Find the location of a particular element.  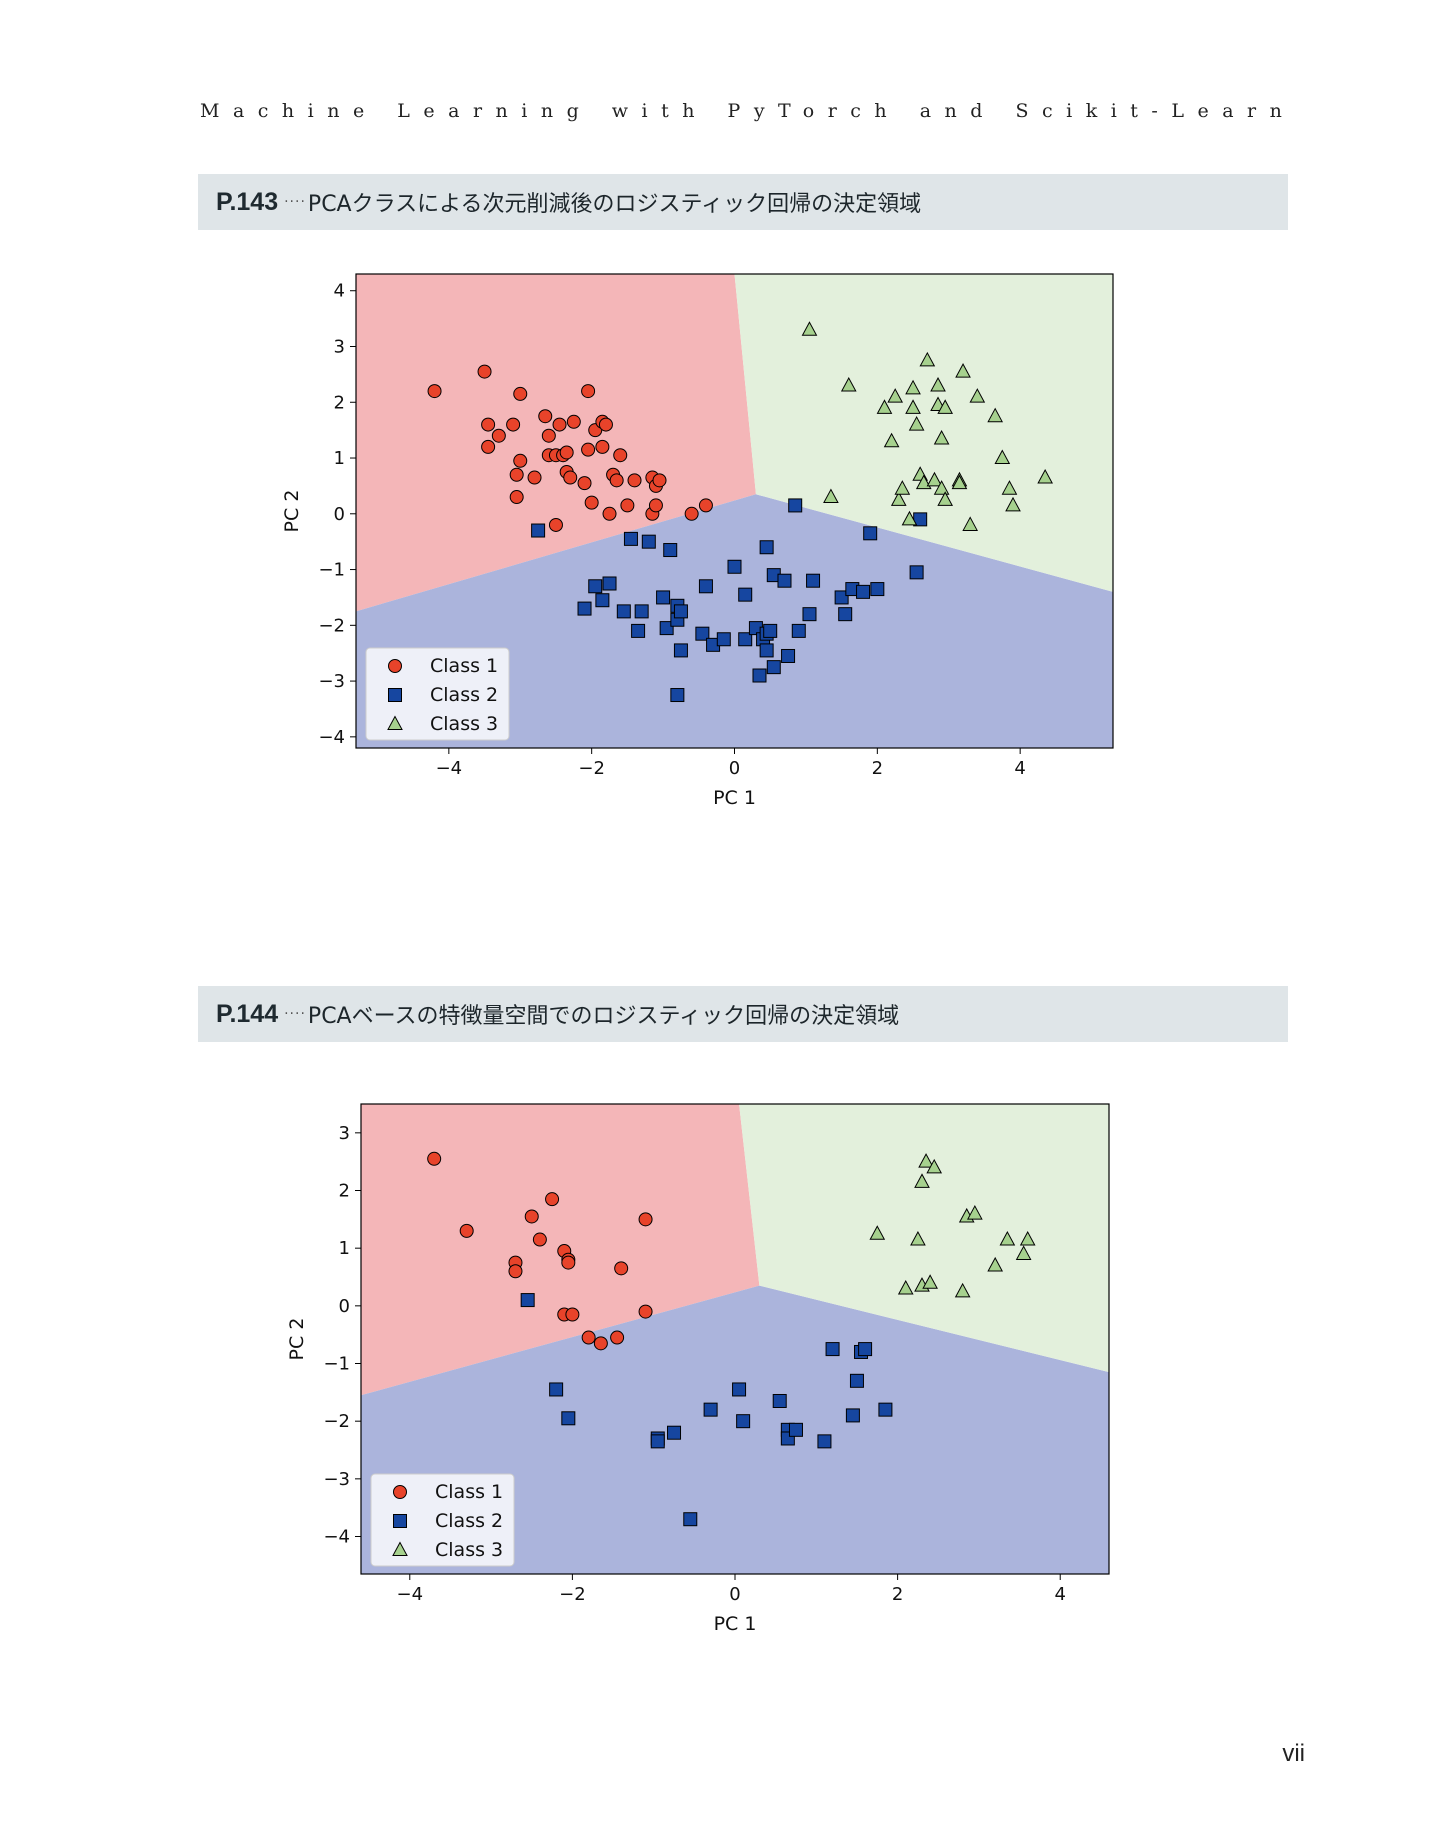

y-tick-label: 1 is located at coordinates (339, 458).